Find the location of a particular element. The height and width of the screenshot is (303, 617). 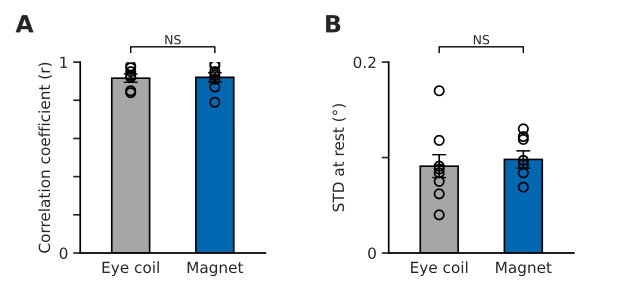

y-axis-title: Correlation coefficient (r) is located at coordinates (45, 157).